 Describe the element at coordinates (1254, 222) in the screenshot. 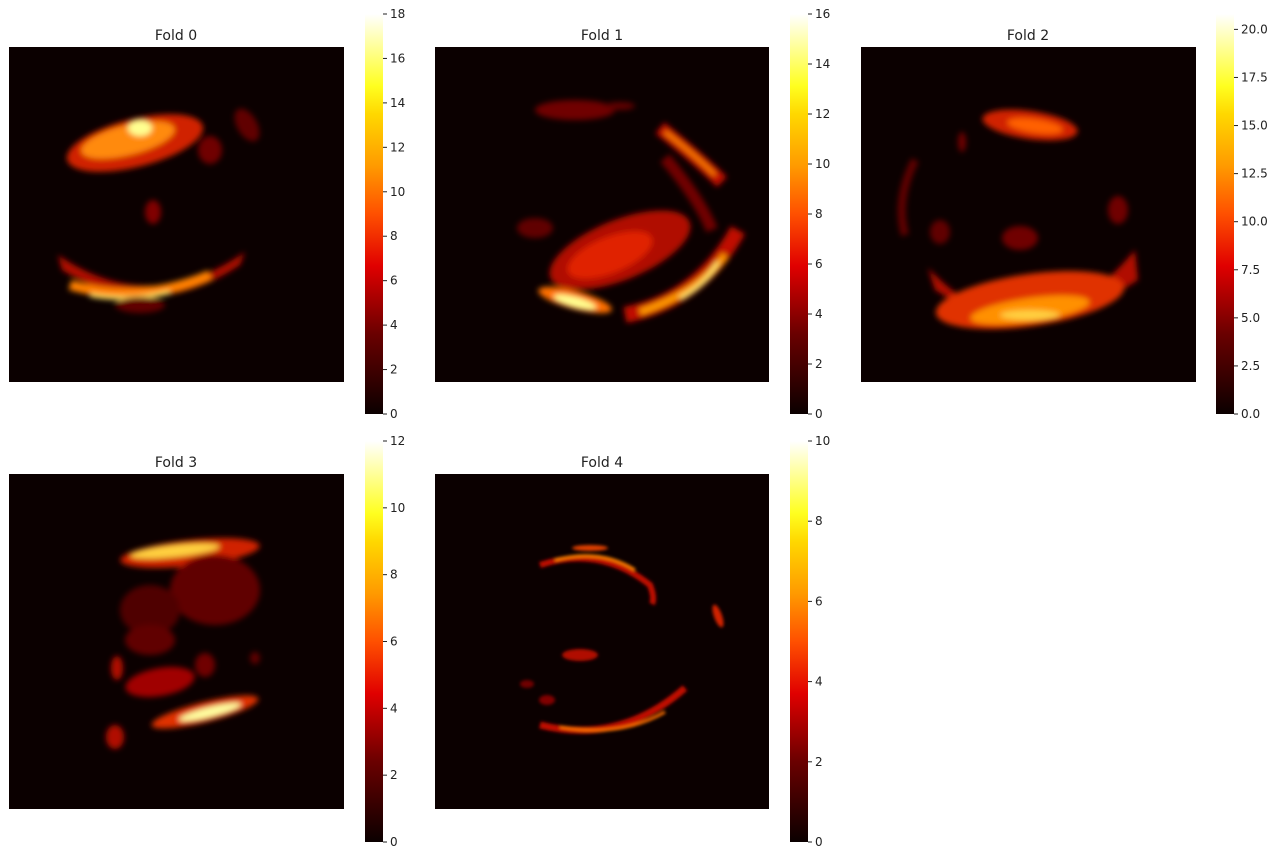

I see `colorbar-tick-label: 10.0` at that location.